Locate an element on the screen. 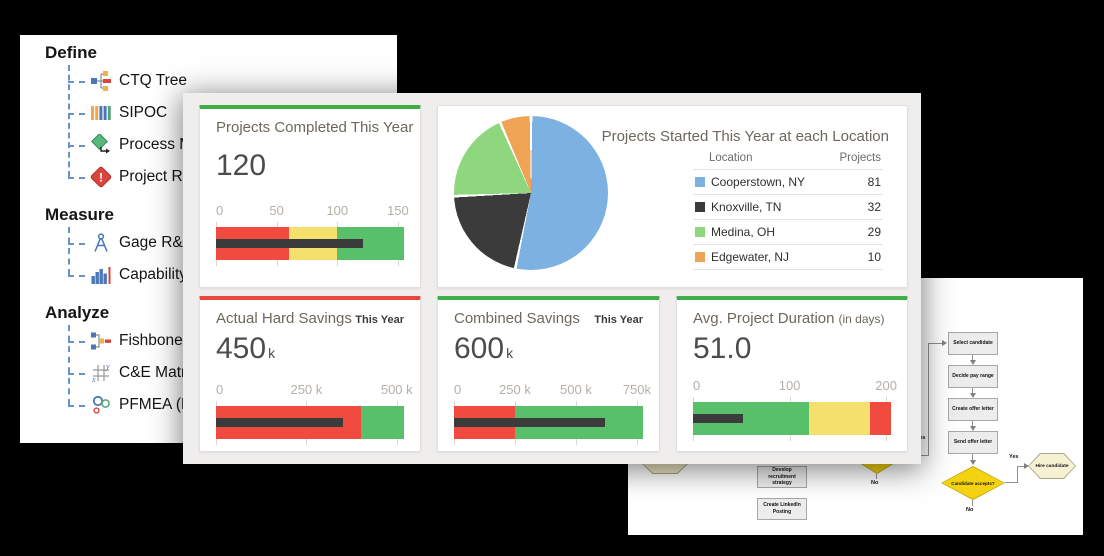 Image resolution: width=1104 pixels, height=556 pixels. kpi-value: 120 is located at coordinates (241, 165).